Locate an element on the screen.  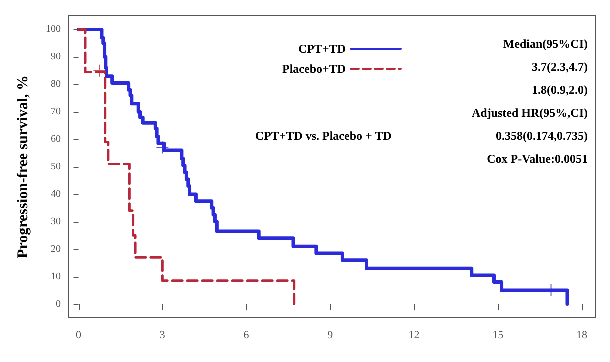
y-tick-label: 20 is located at coordinates (56, 249).